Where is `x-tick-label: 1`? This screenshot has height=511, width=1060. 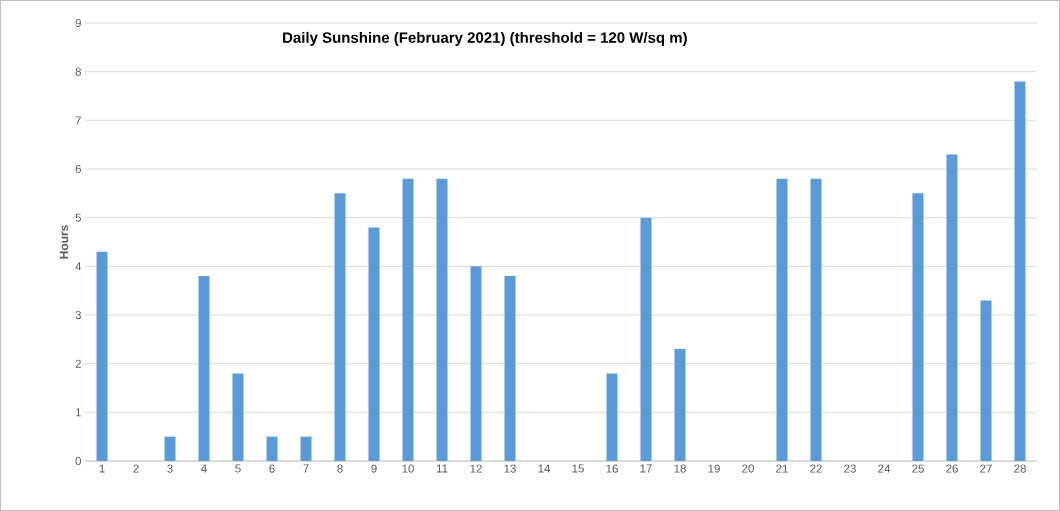
x-tick-label: 1 is located at coordinates (102, 468).